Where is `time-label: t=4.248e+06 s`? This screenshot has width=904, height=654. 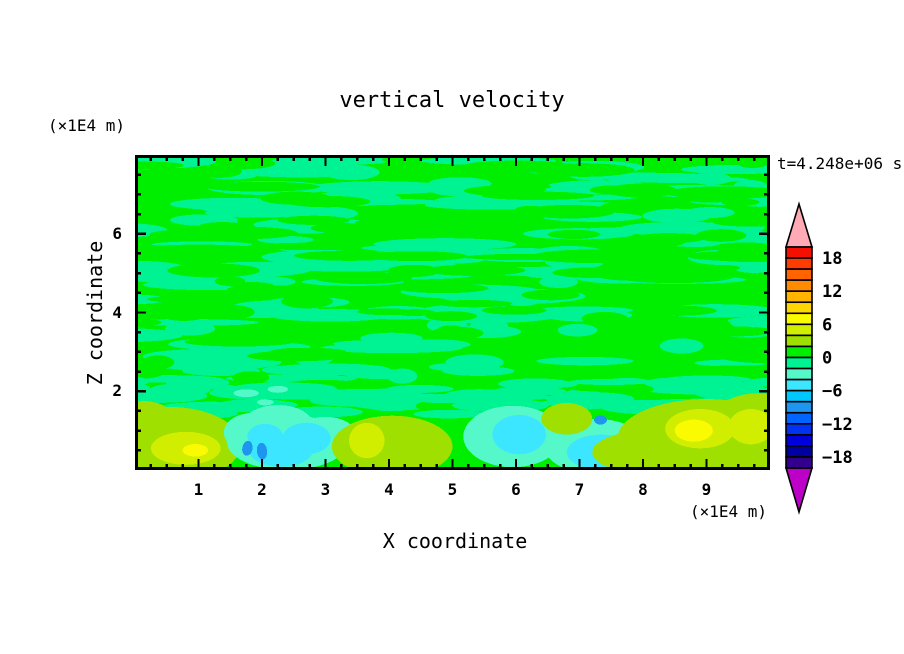 time-label: t=4.248e+06 s is located at coordinates (840, 163).